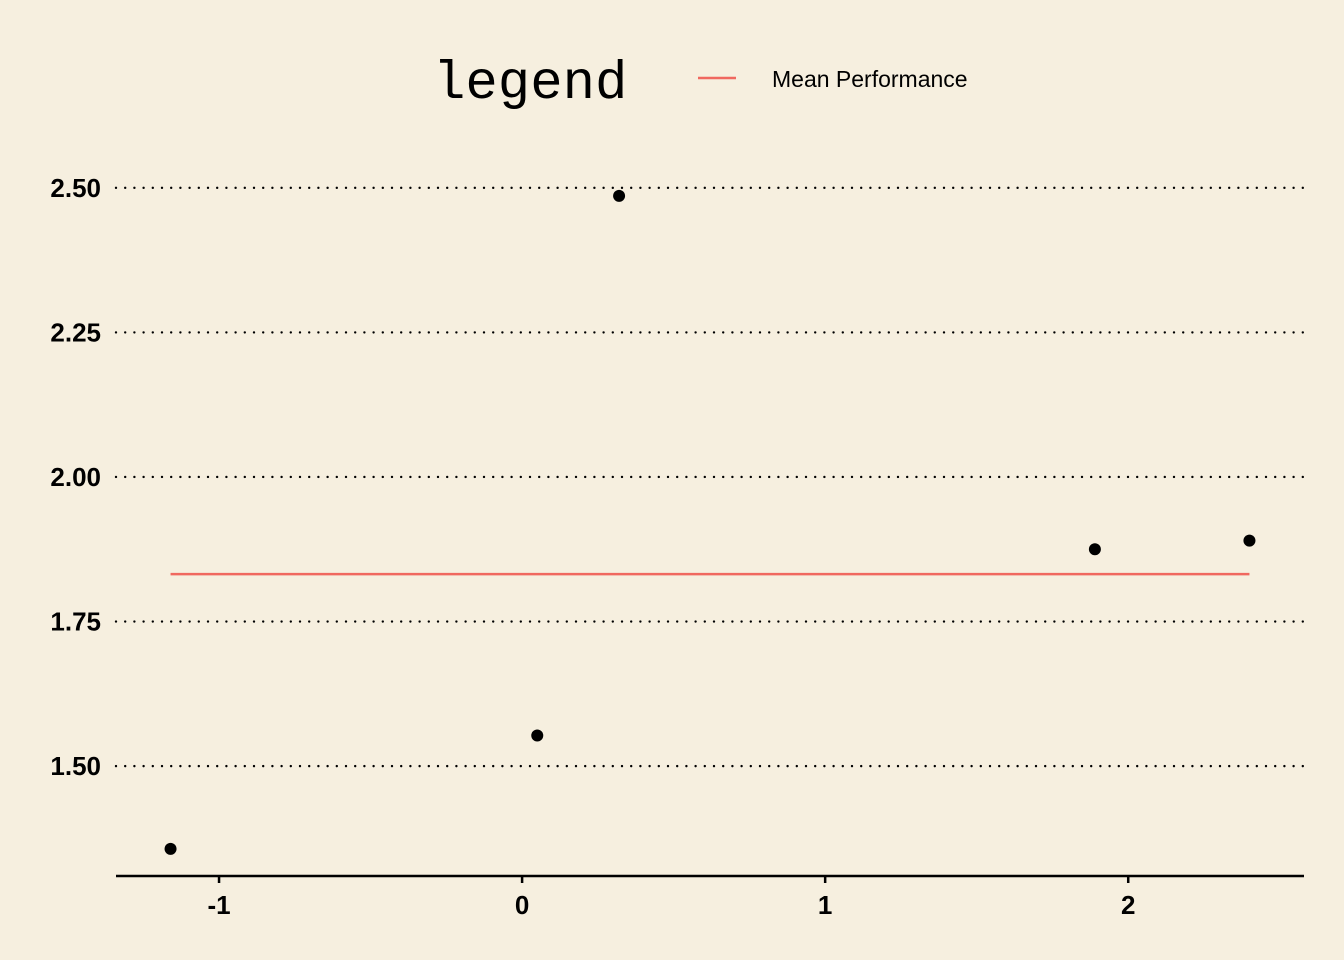 Image resolution: width=1344 pixels, height=960 pixels. What do you see at coordinates (870, 79) in the screenshot?
I see `legend-label-mean-performance: Mean Performance` at bounding box center [870, 79].